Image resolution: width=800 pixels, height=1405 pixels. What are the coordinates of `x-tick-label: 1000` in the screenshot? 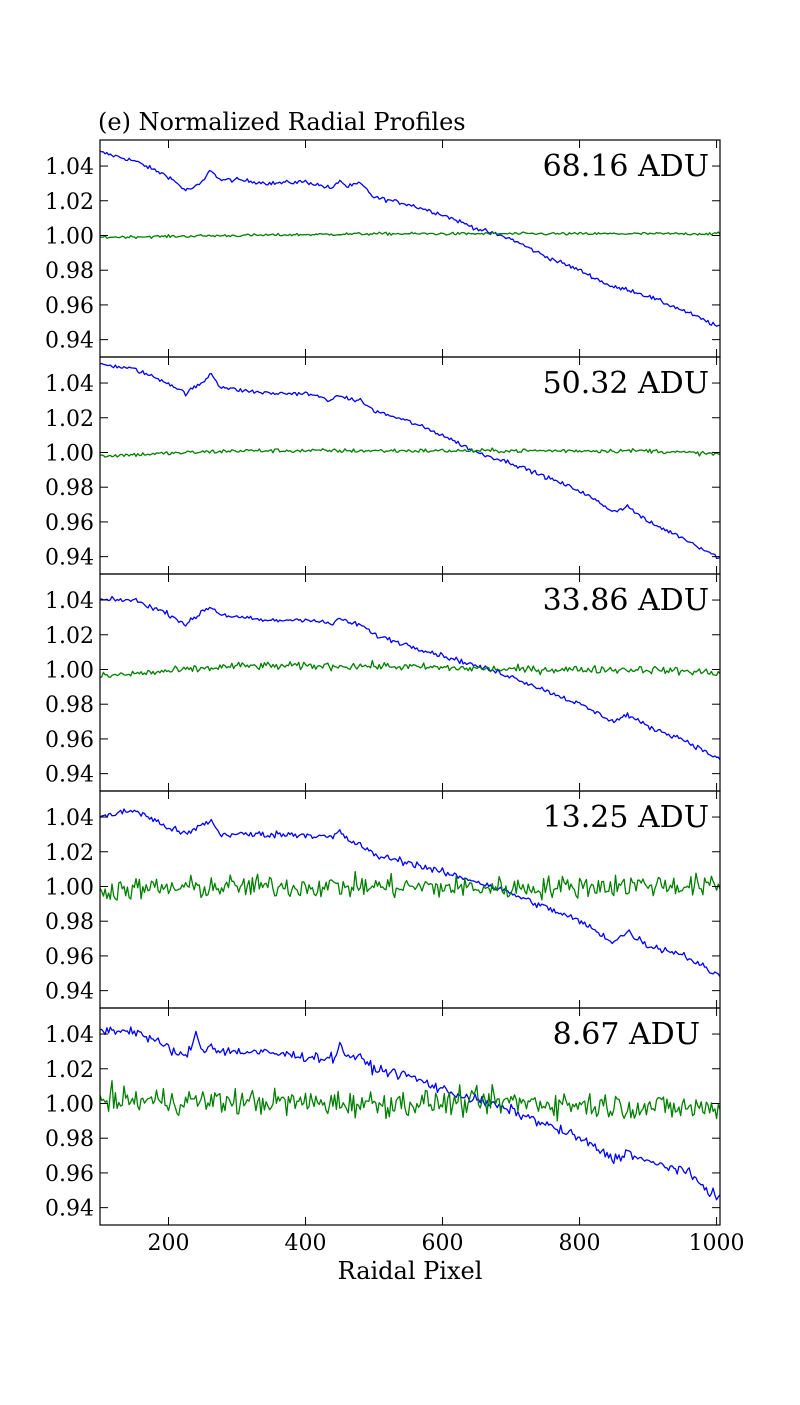 It's located at (717, 1243).